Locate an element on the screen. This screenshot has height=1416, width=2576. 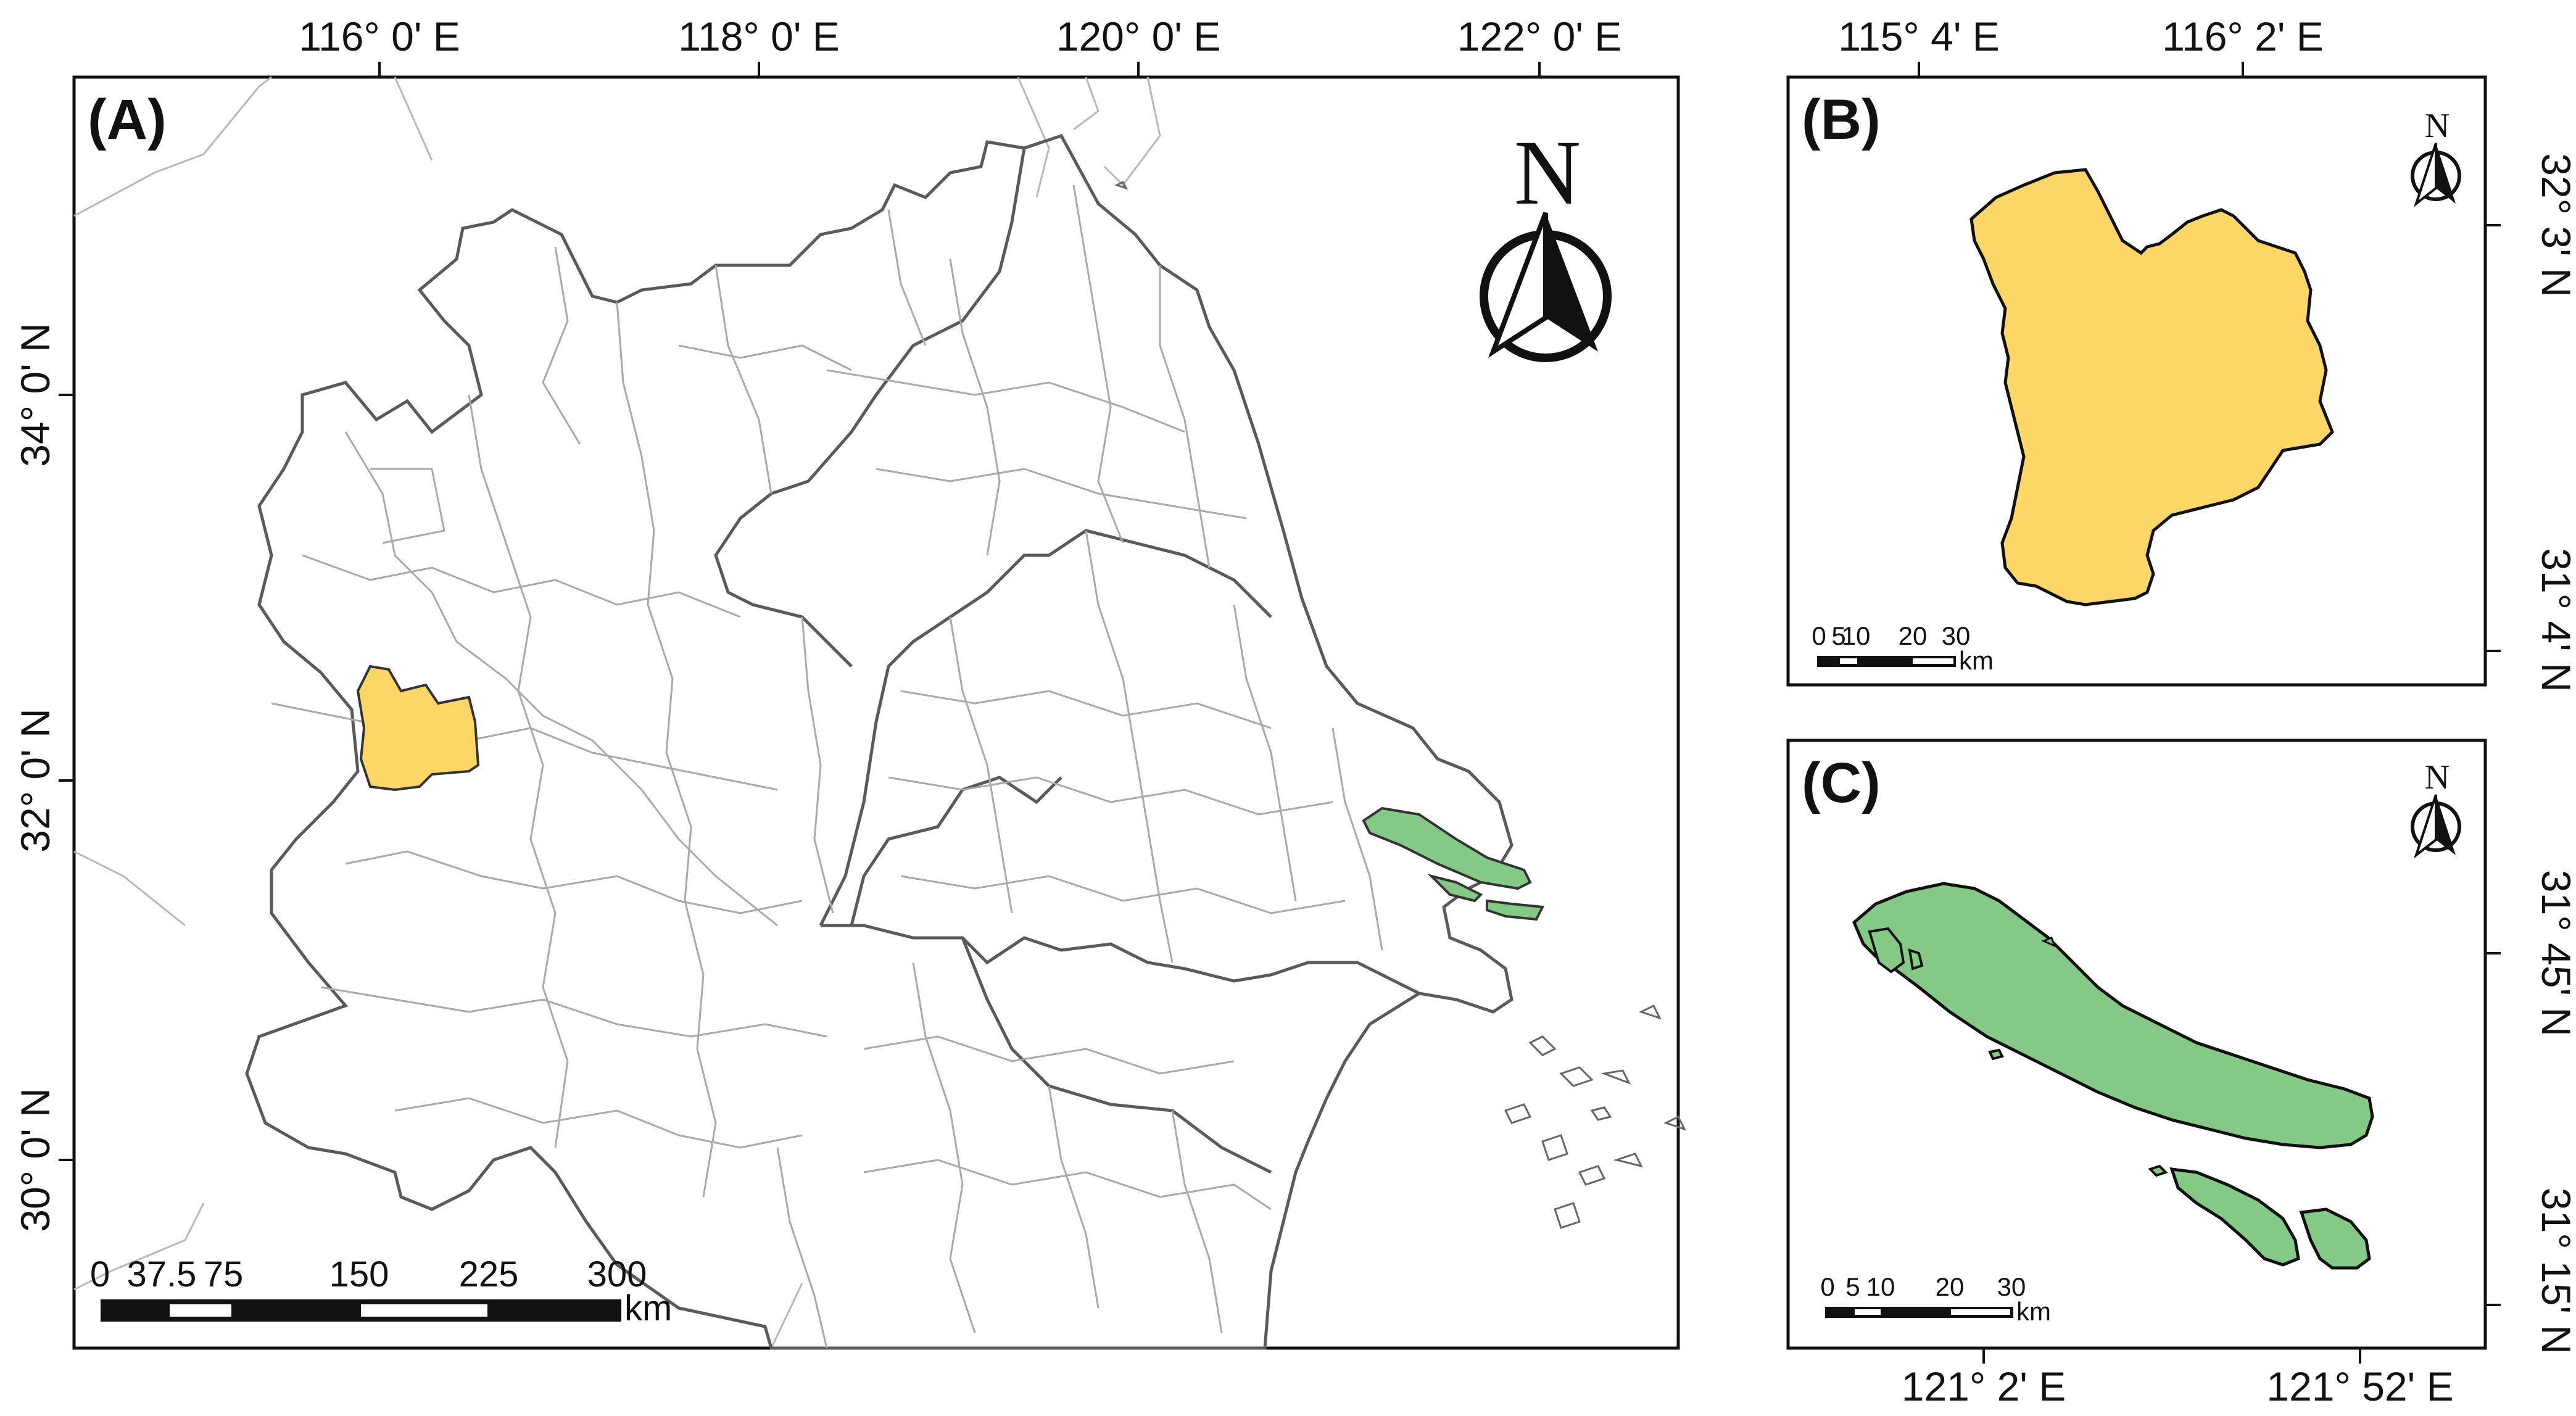
province-line-se is located at coordinates (1116, 1055).